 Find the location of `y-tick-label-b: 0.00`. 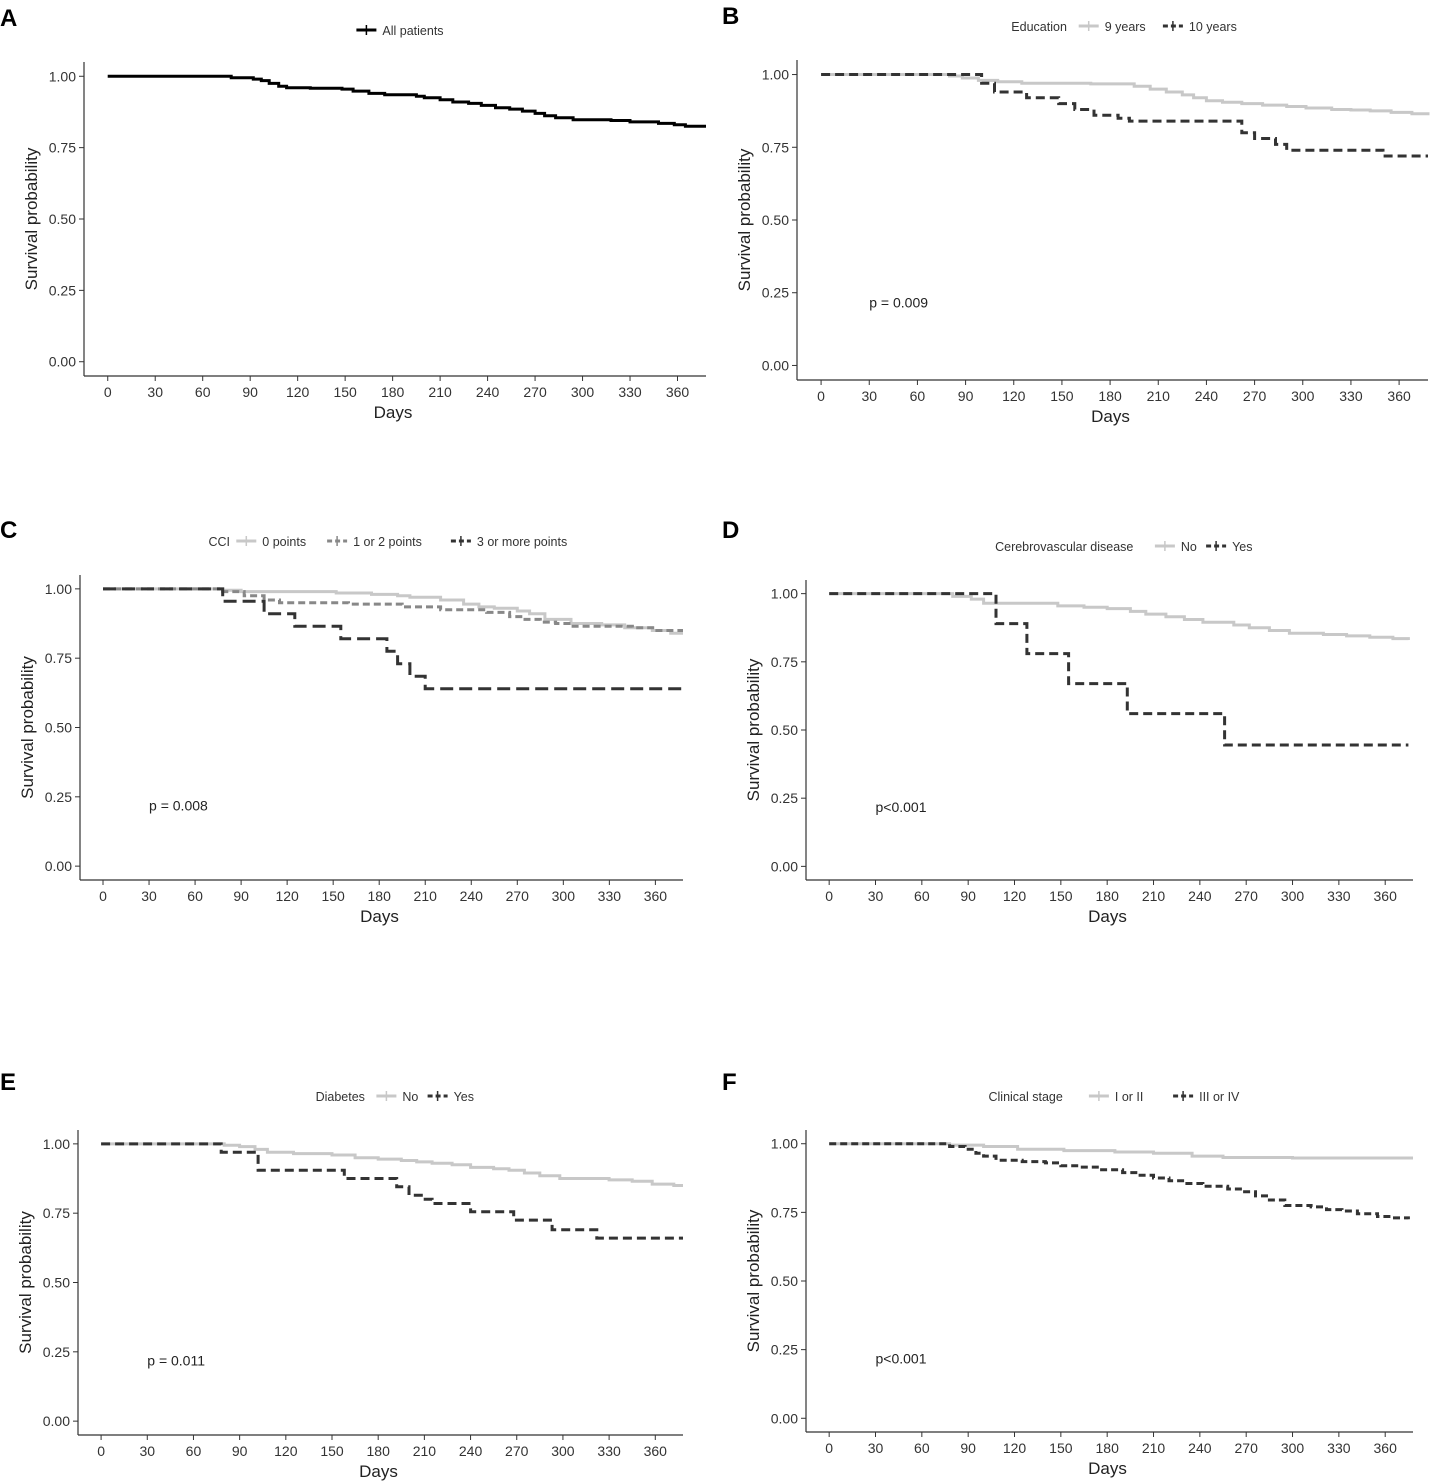

y-tick-label-b: 0.00 is located at coordinates (775, 365).